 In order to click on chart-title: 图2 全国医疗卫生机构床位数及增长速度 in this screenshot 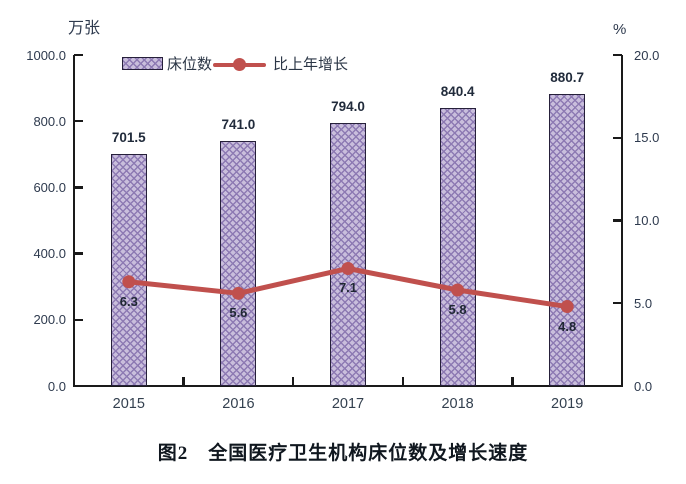, I will do `click(343, 453)`.